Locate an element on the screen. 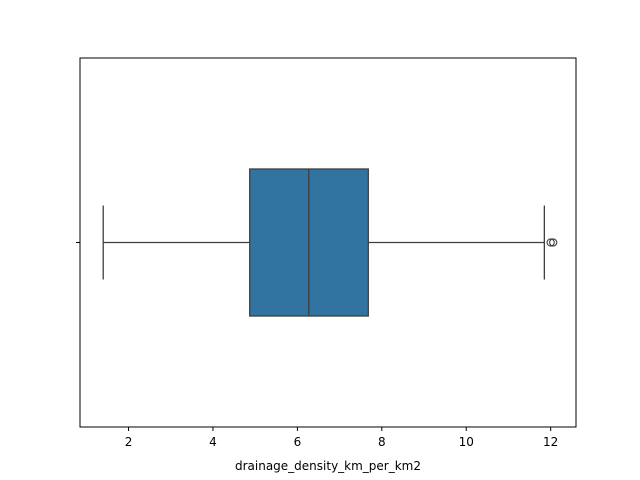  x-axis-ticks: 2 4 6 8 10 12 is located at coordinates (341, 438).